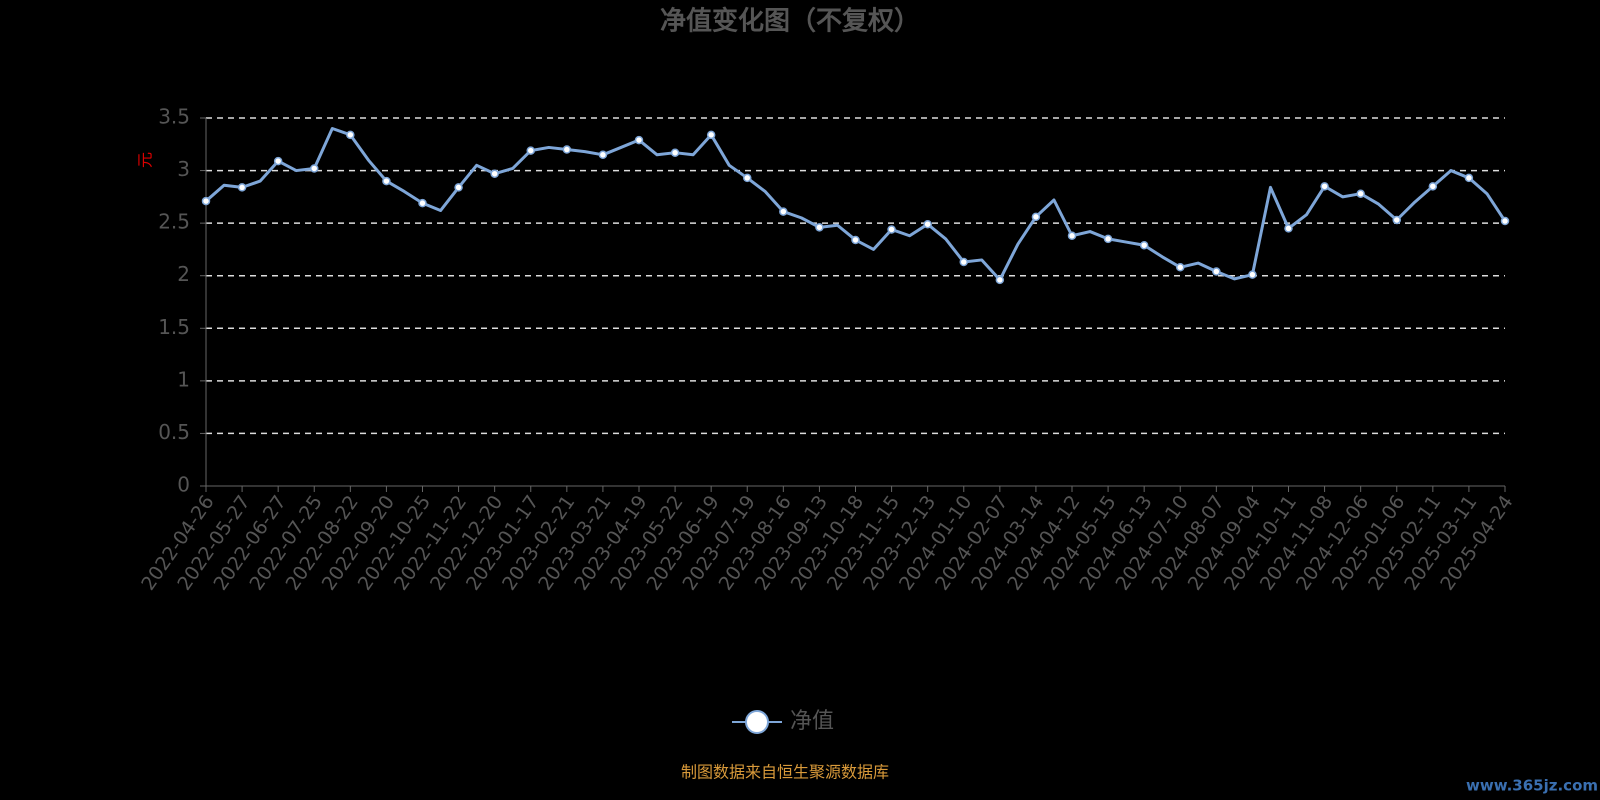  What do you see at coordinates (183, 379) in the screenshot?
I see `y-tick-label: 1` at bounding box center [183, 379].